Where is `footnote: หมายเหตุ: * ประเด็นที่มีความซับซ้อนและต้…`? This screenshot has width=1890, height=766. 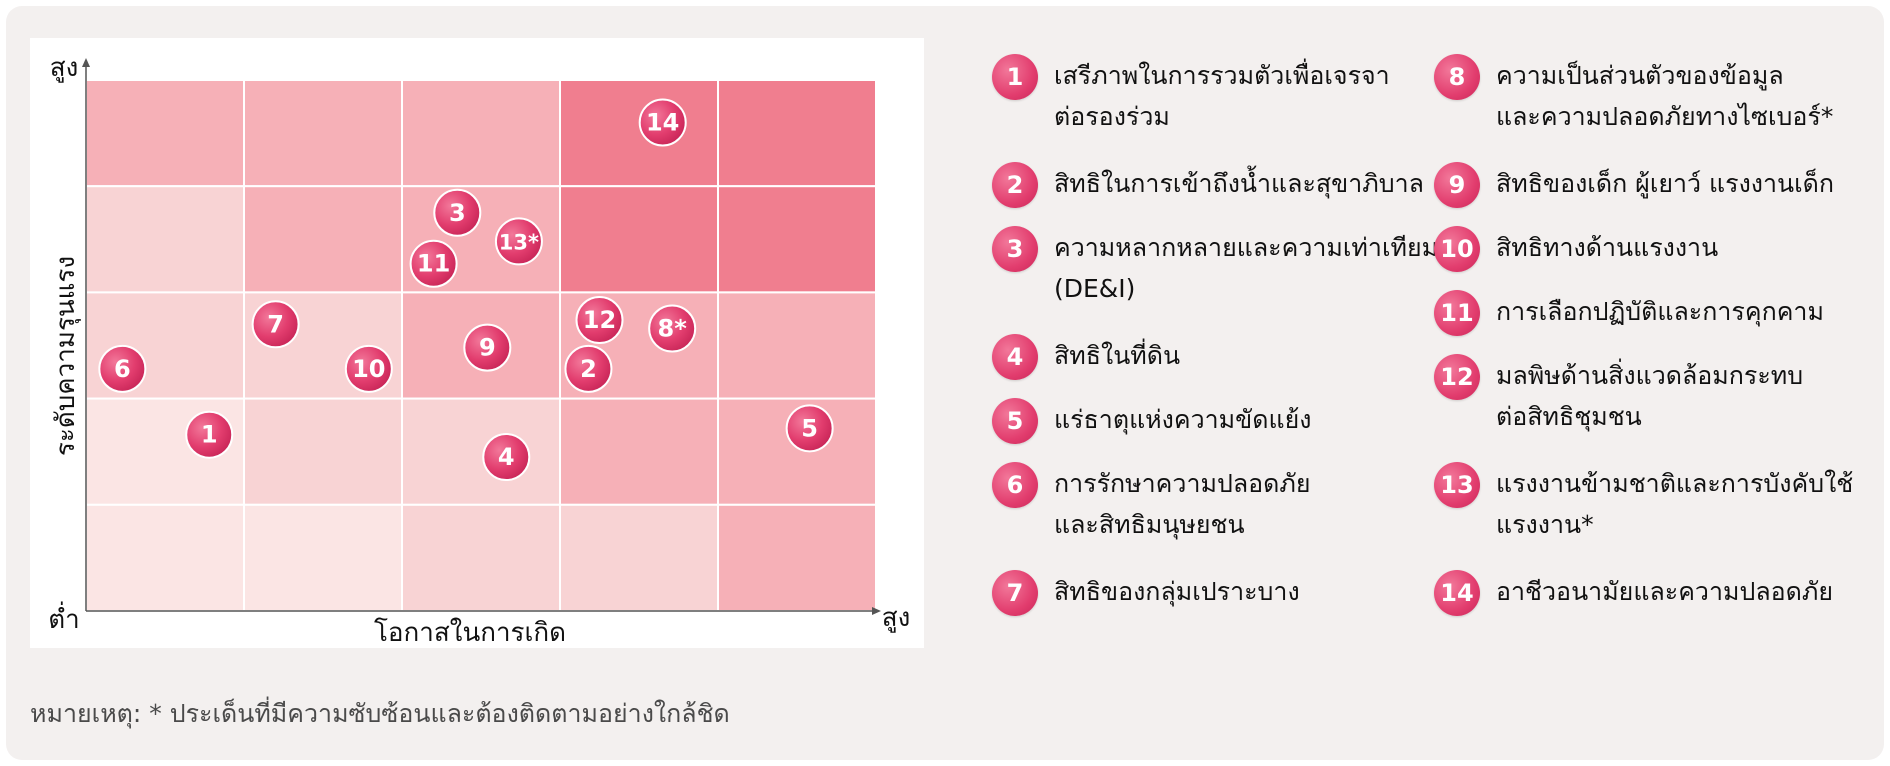 footnote: หมายเหตุ: * ประเด็นที่มีความซับซ้อนและต้… is located at coordinates (380, 713).